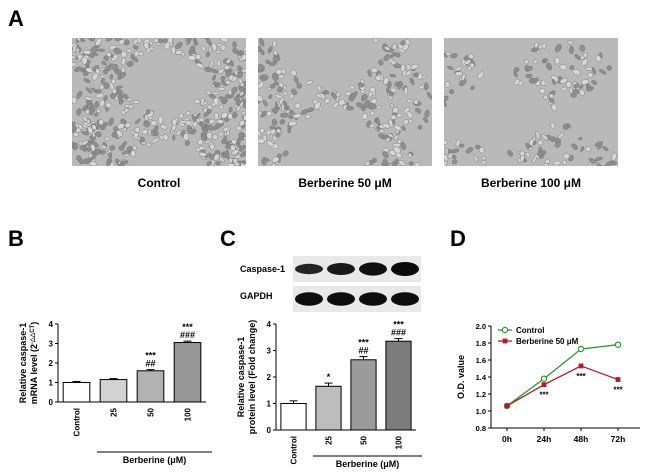 This screenshot has height=474, width=650. What do you see at coordinates (405, 299) in the screenshot?
I see `blot-band` at bounding box center [405, 299].